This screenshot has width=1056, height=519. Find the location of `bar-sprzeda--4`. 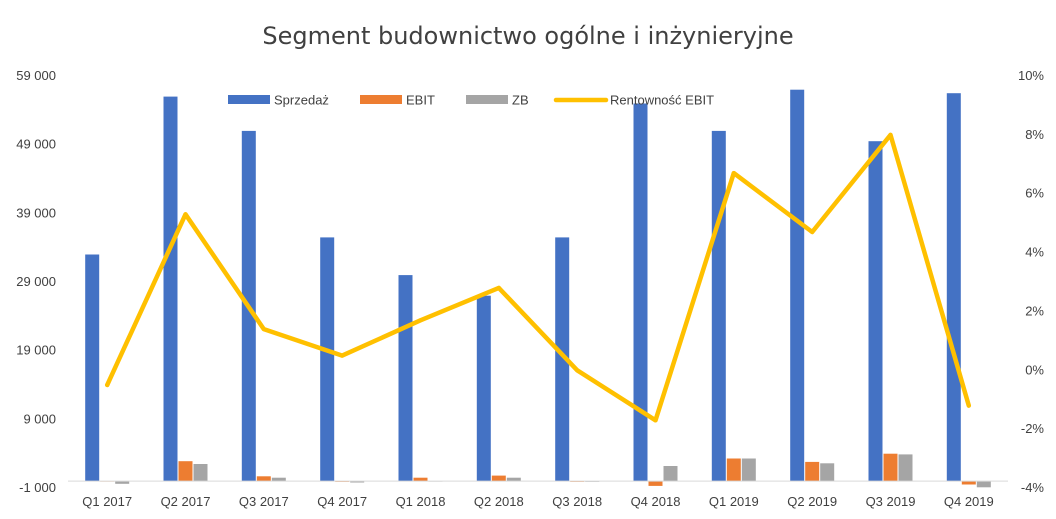

bar-sprzeda--4 is located at coordinates (405, 378).